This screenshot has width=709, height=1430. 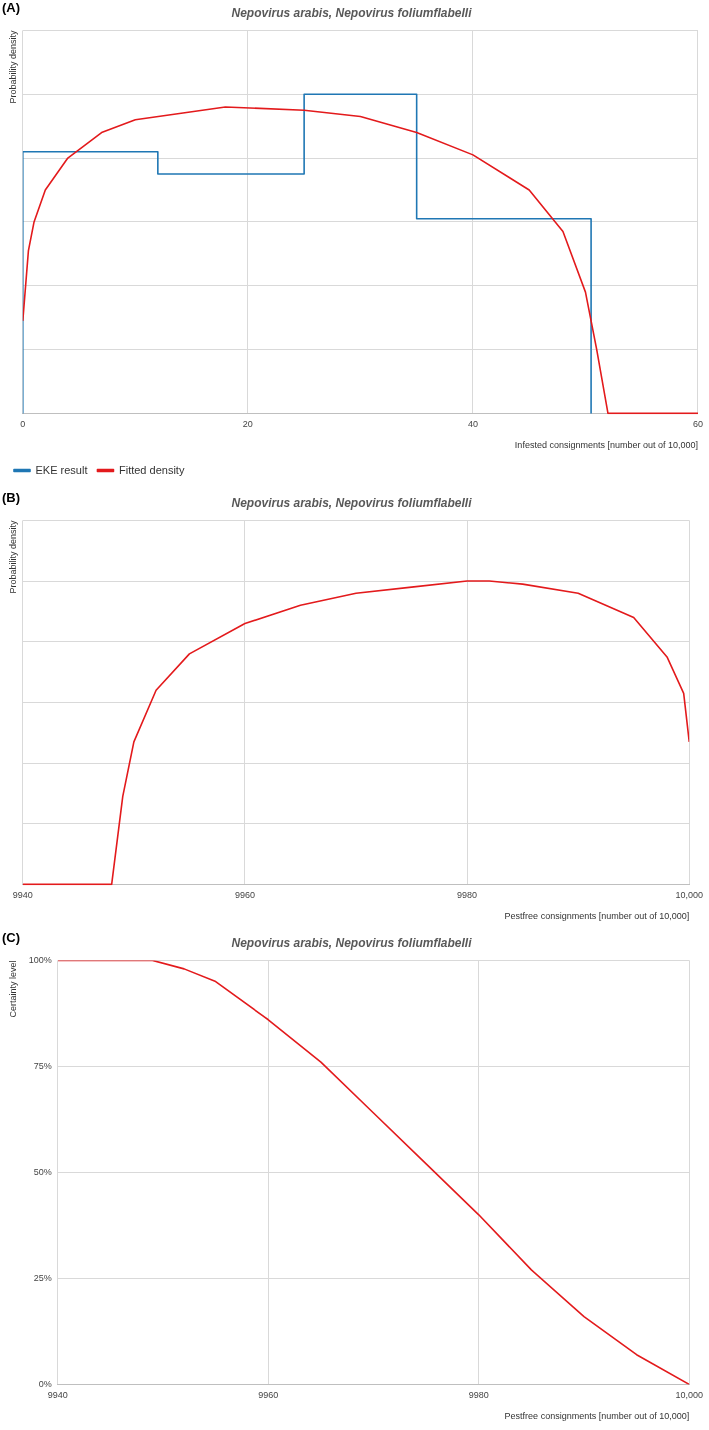 What do you see at coordinates (247, 424) in the screenshot?
I see `x-tick-label: 20` at bounding box center [247, 424].